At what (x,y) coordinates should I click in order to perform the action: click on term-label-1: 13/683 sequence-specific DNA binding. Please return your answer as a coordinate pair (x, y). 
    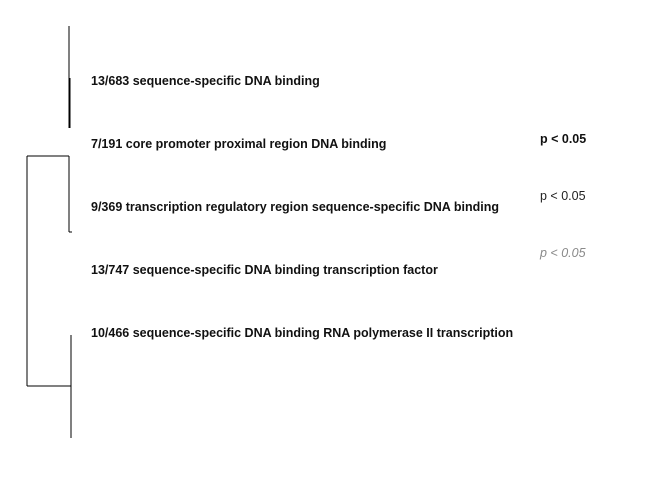
    Looking at the image, I should click on (205, 81).